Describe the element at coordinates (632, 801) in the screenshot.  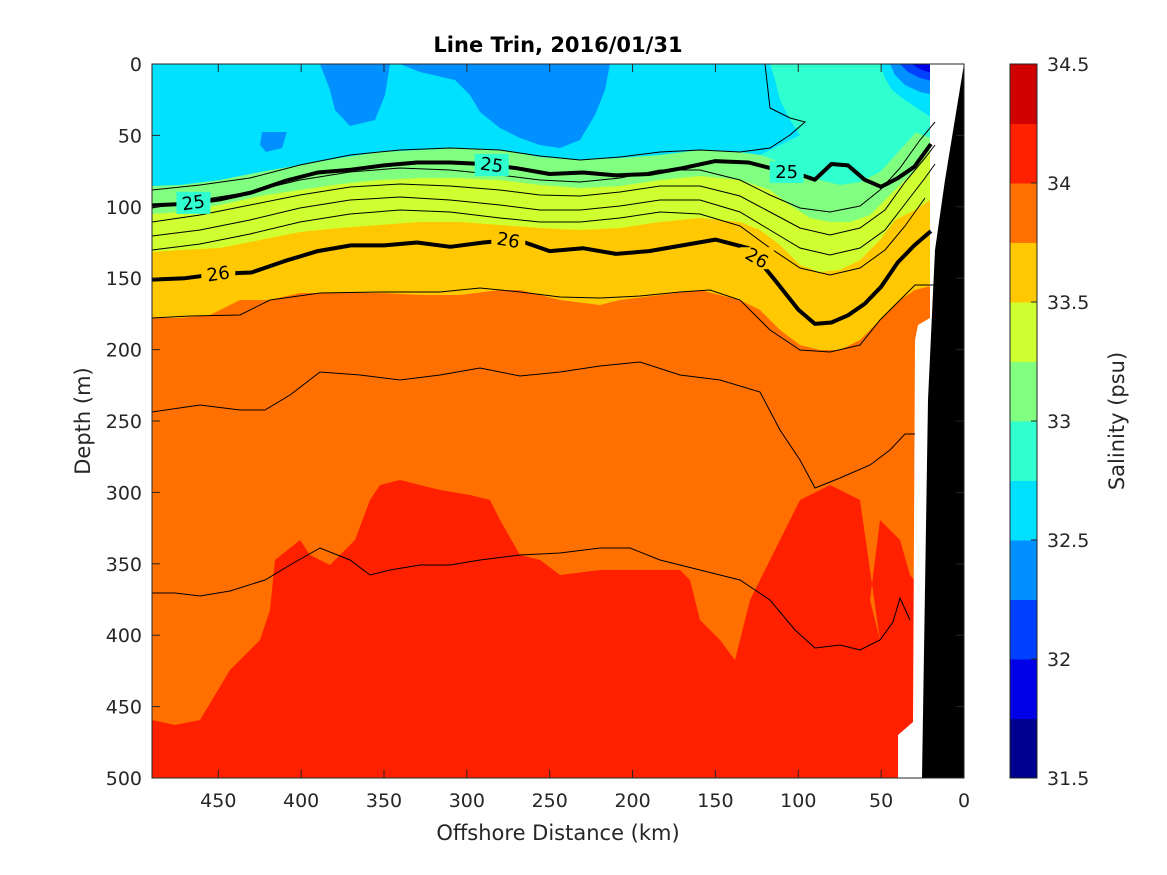
I see `x-tick-label: 200` at that location.